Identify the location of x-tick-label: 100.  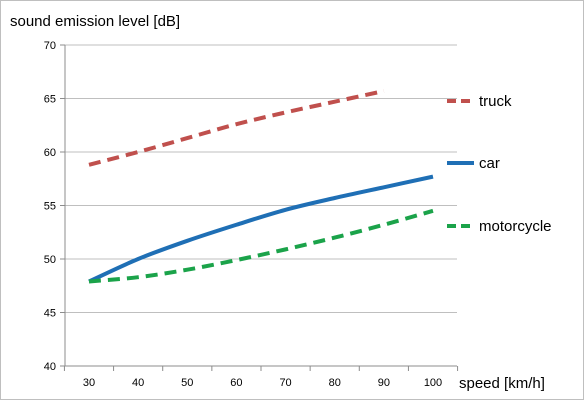
(433, 383).